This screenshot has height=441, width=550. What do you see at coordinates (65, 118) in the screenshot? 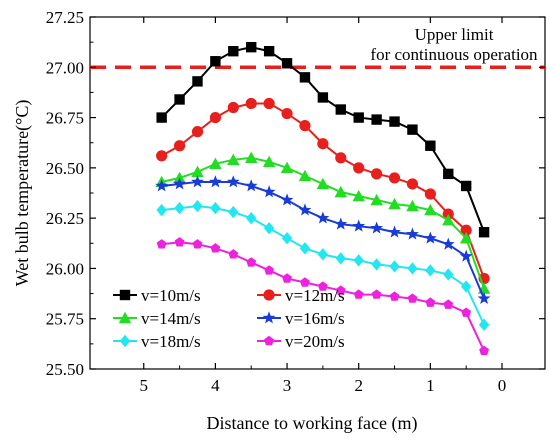
I see `y-tick-label: 26.75` at bounding box center [65, 118].